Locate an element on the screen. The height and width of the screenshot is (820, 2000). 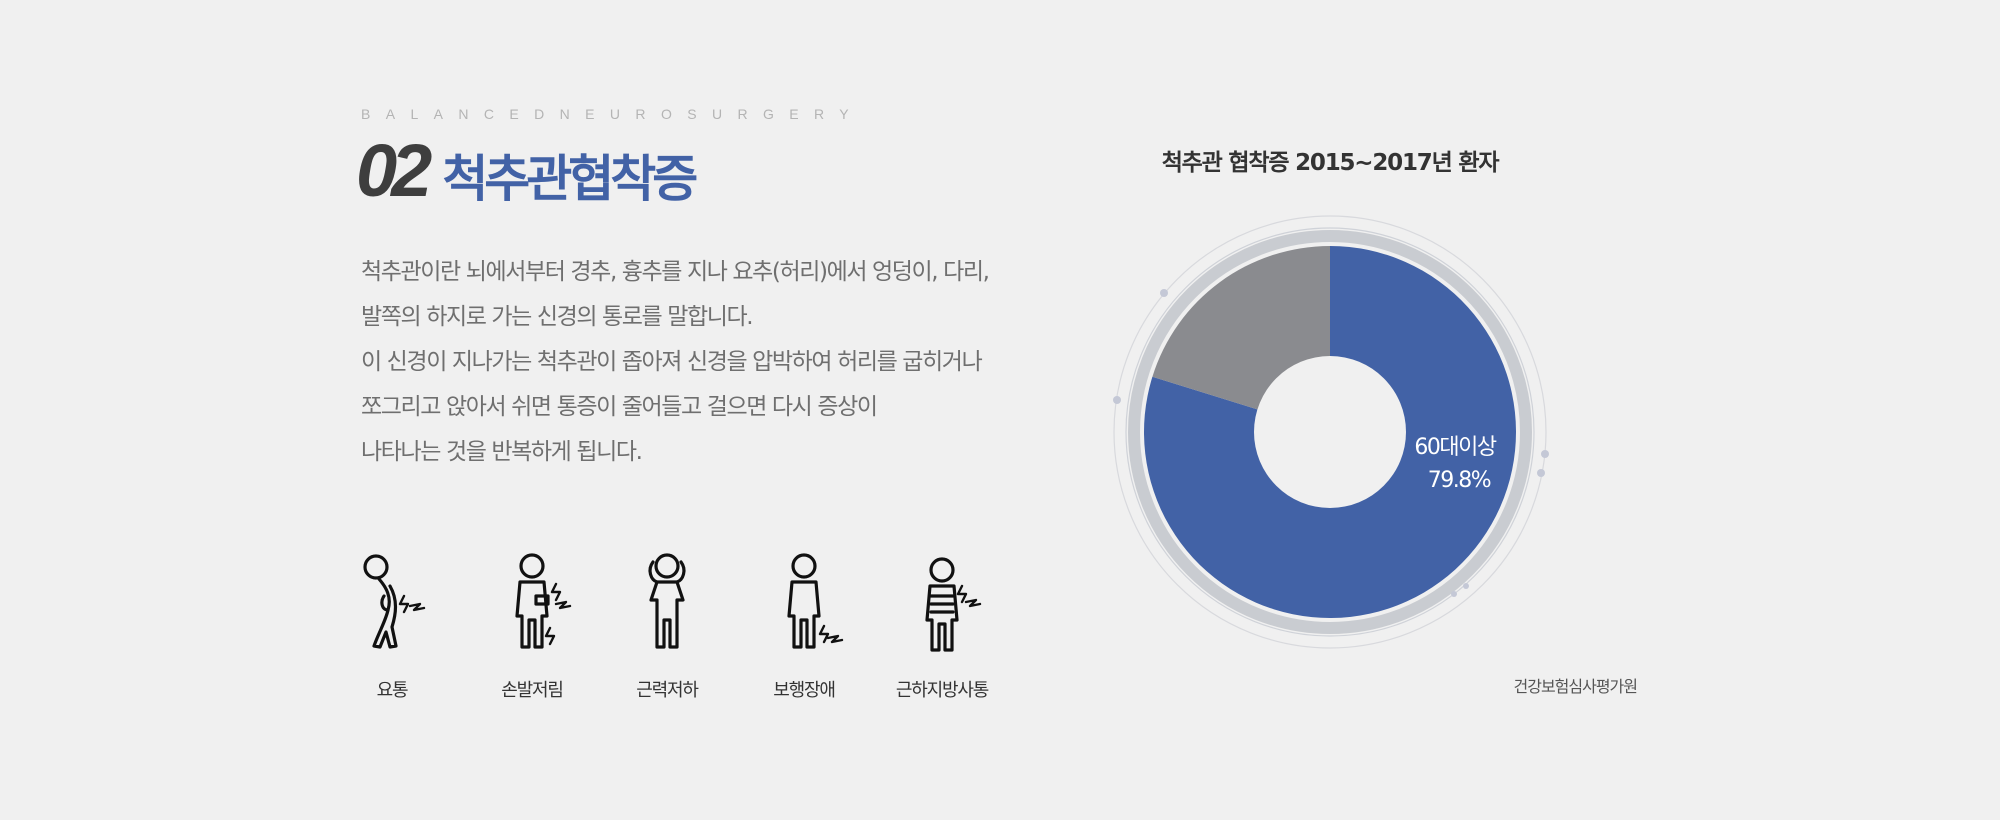
symptom-label: 근하지방사통 is located at coordinates (942, 690).